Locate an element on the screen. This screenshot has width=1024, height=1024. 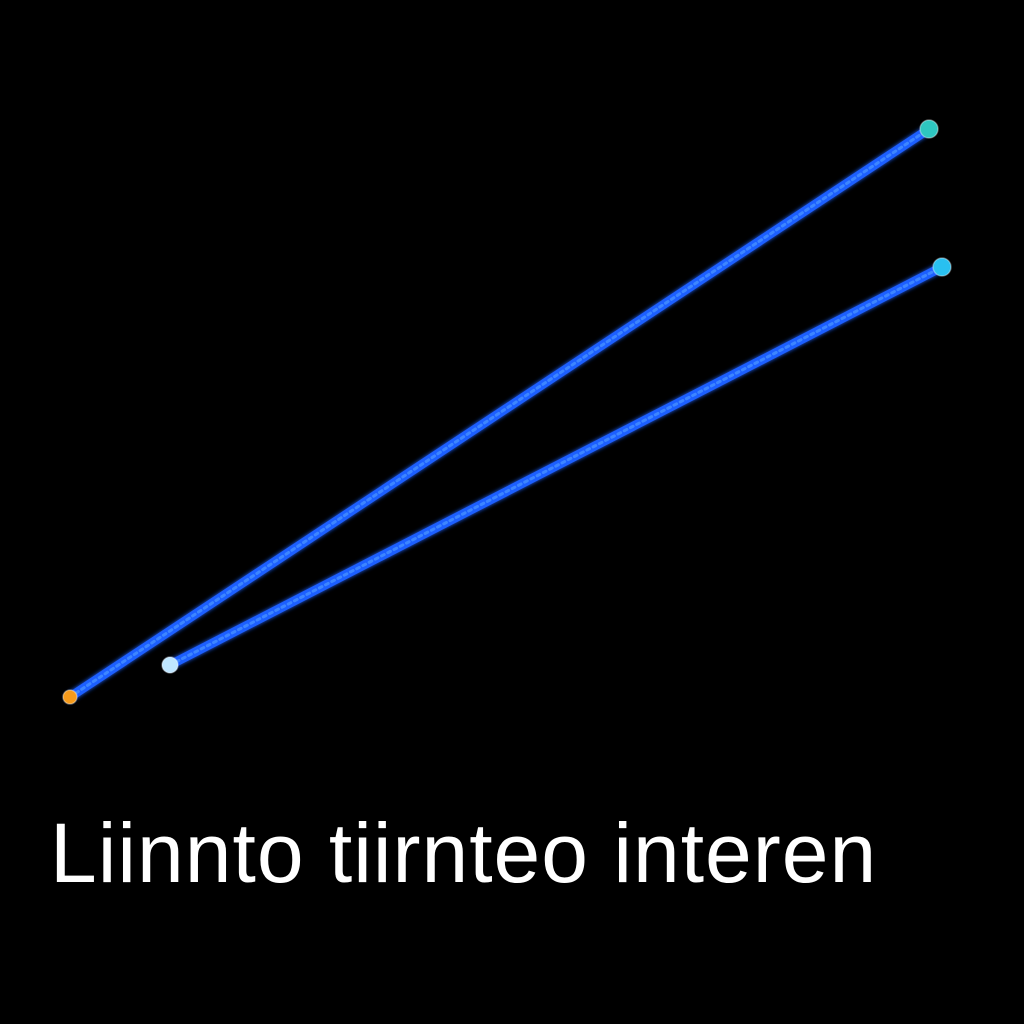
line-endpoint-dot-teal is located at coordinates (929, 129).